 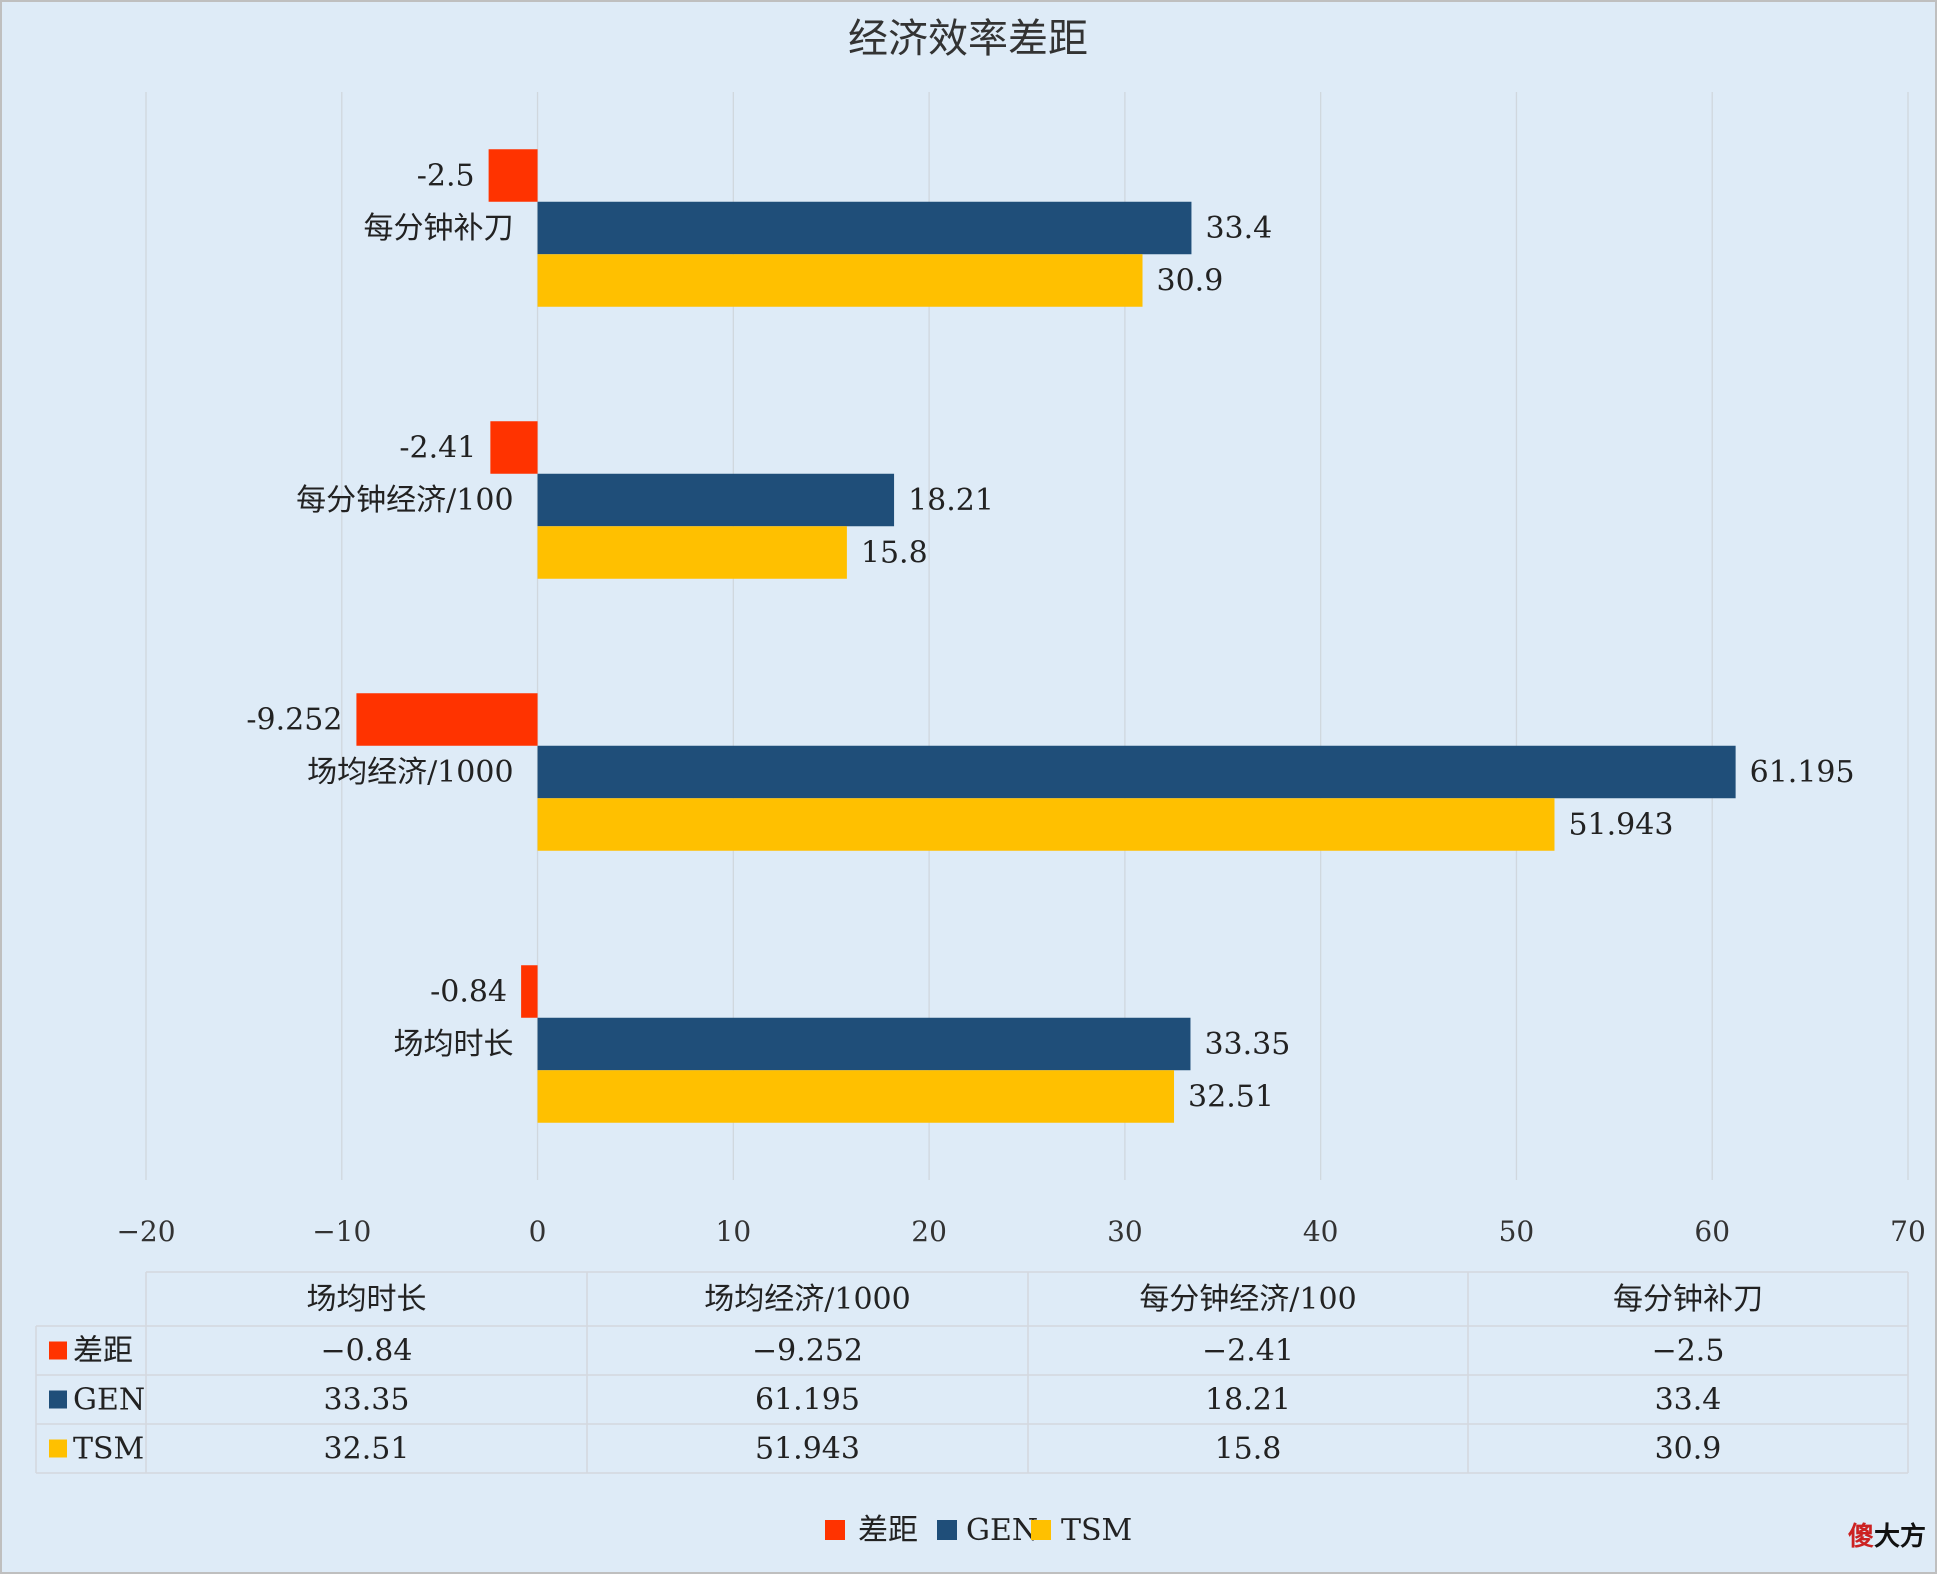 What do you see at coordinates (468, 992) in the screenshot?
I see `data-label-差距-0: -0.84` at bounding box center [468, 992].